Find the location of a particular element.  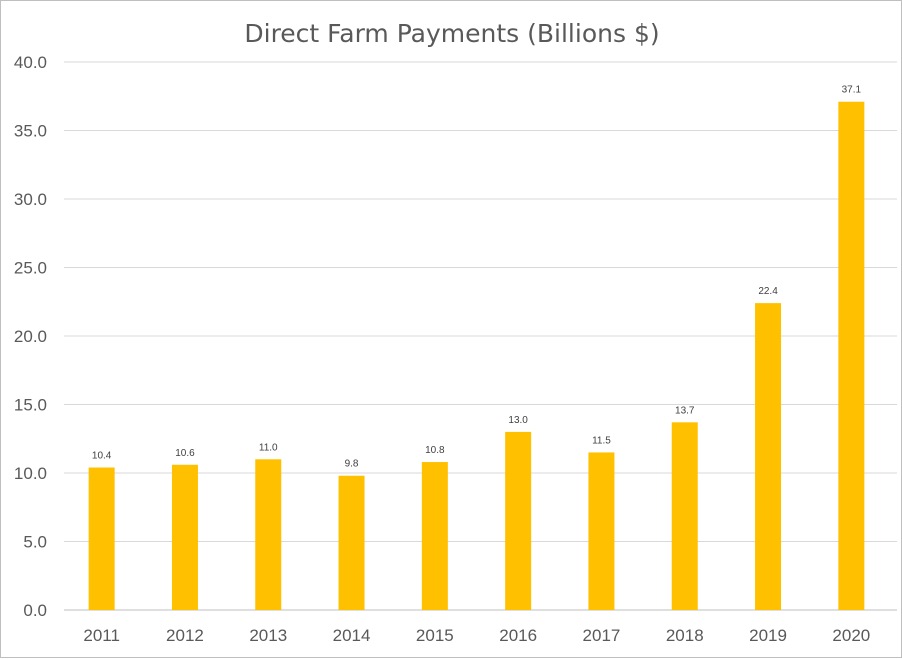

x-tick-label: 2018 is located at coordinates (685, 635).